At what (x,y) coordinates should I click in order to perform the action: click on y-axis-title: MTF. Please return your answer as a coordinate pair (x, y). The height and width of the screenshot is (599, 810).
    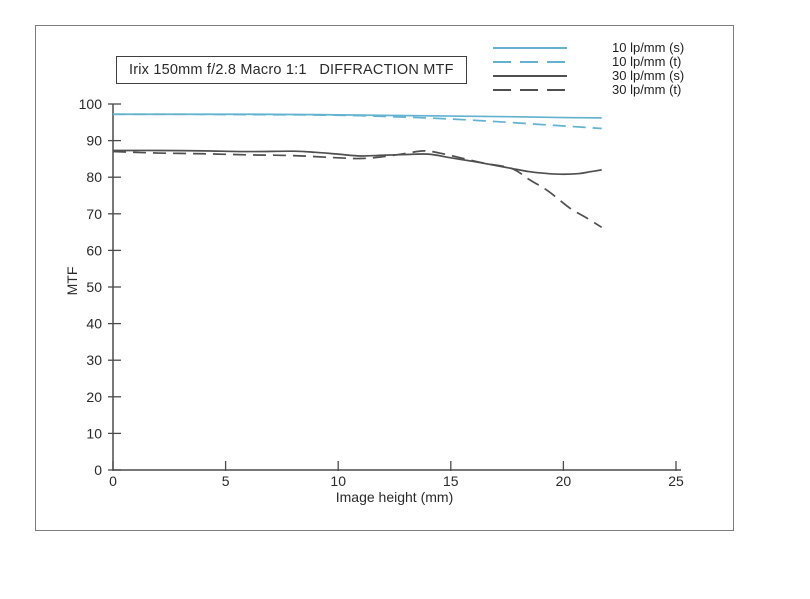
    Looking at the image, I should click on (72, 281).